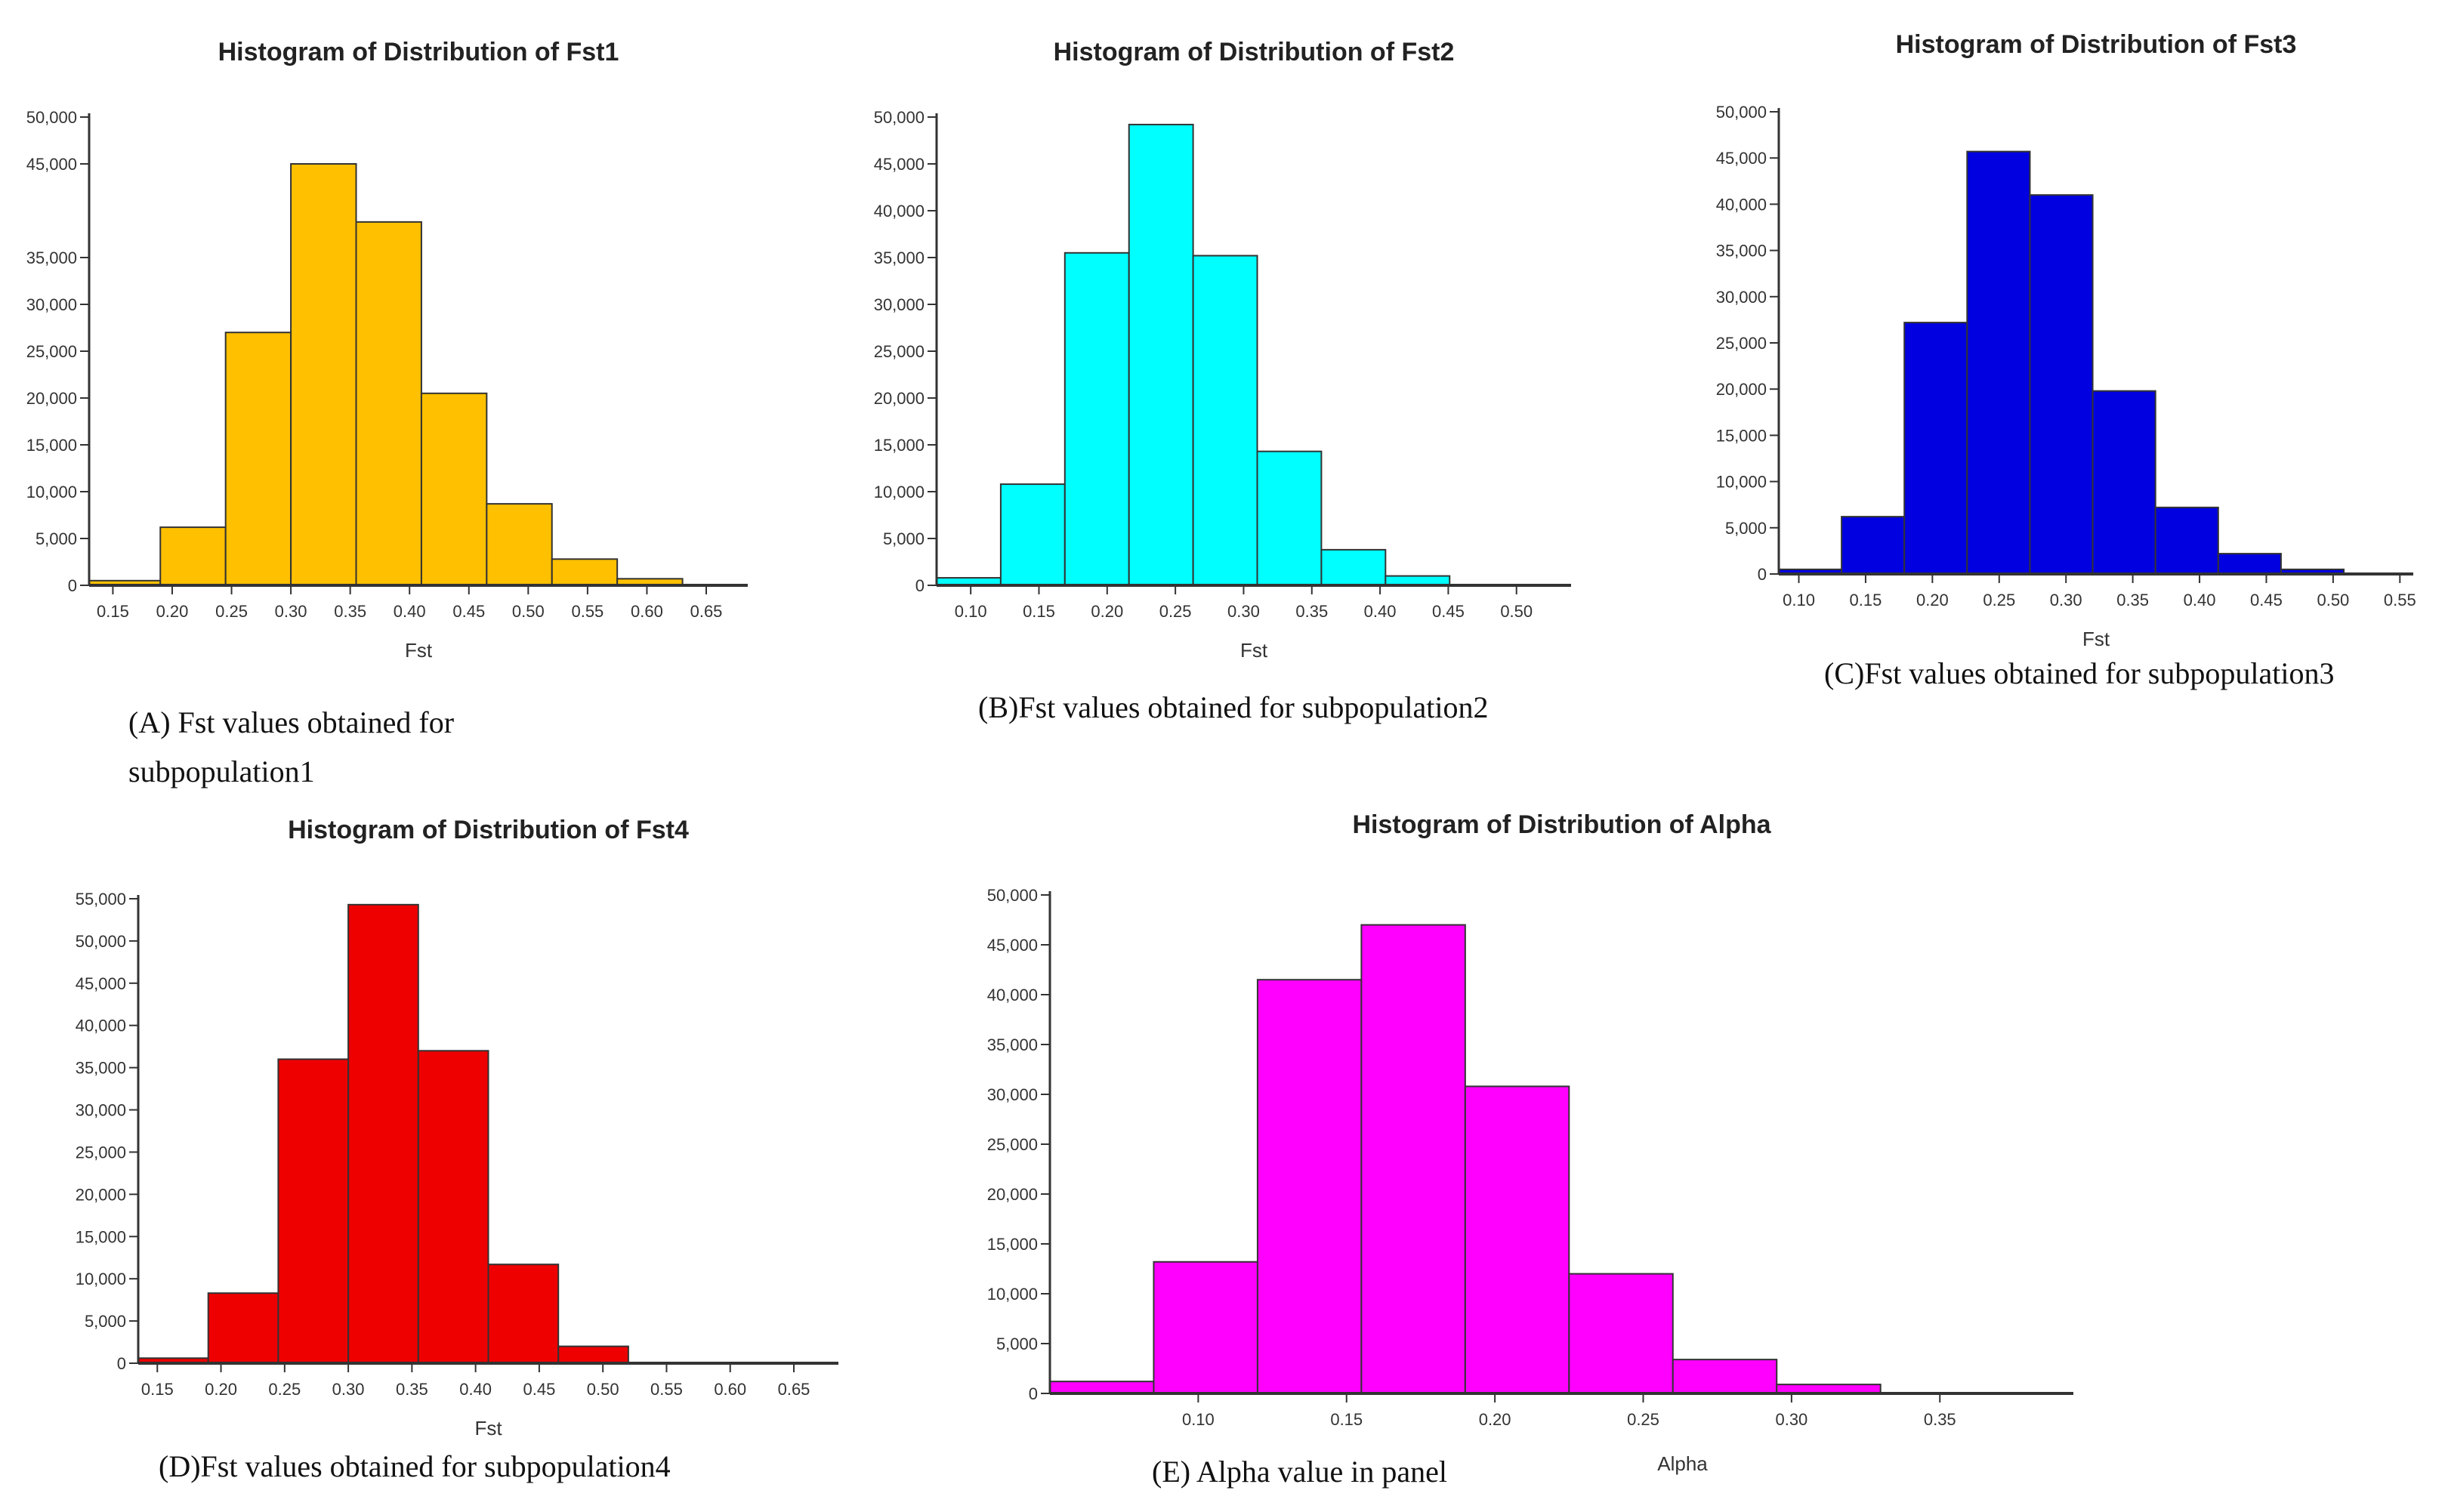  What do you see at coordinates (1791, 1419) in the screenshot?
I see `x-tick-label: 0.30` at bounding box center [1791, 1419].